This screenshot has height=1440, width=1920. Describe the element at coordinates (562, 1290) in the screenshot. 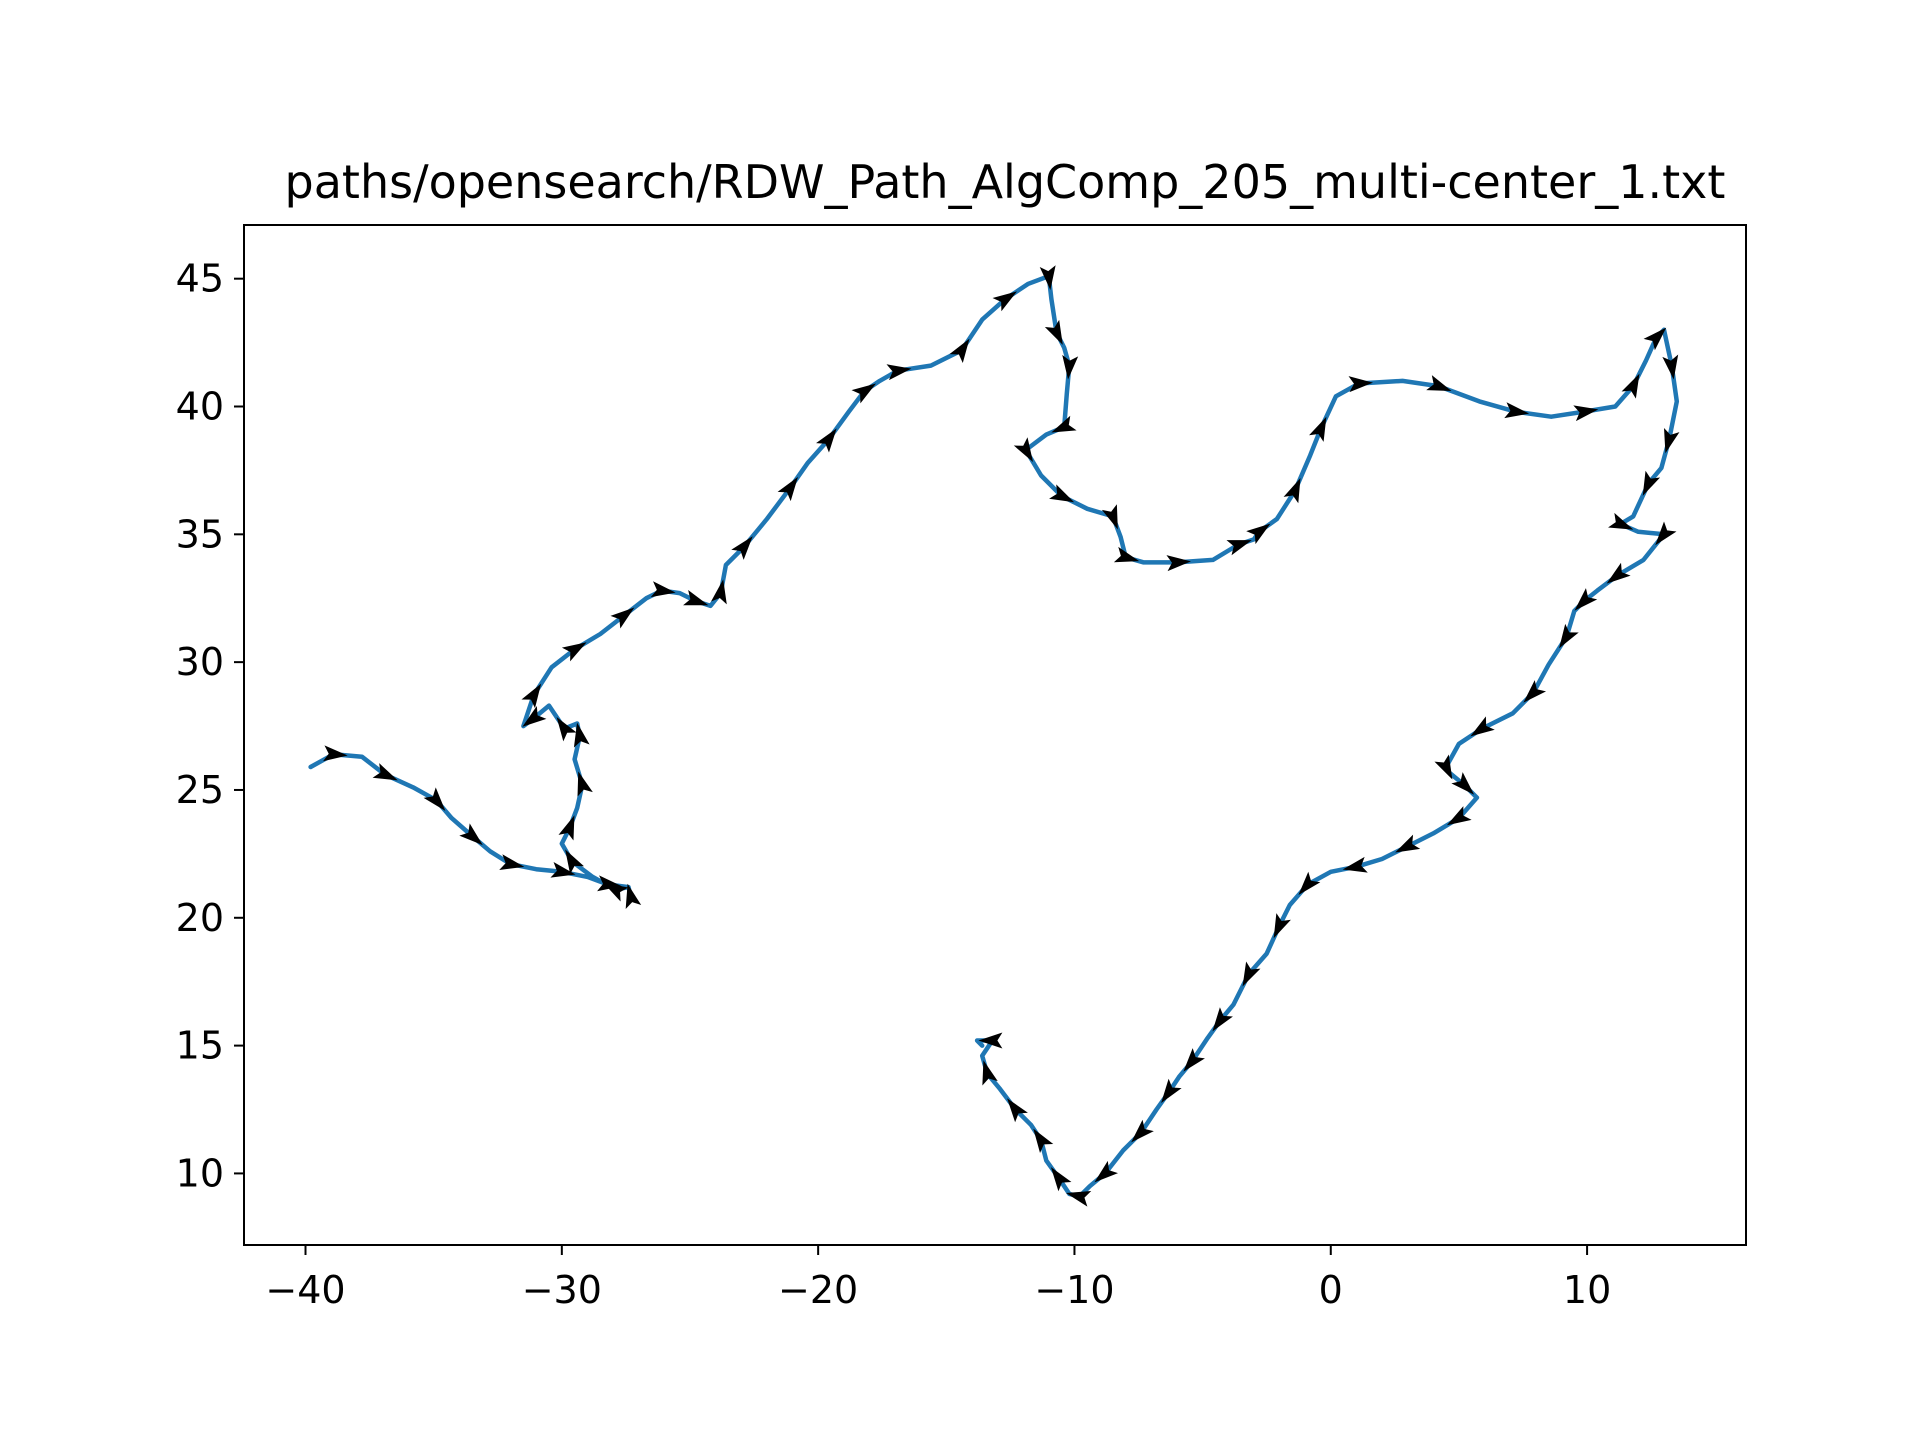

I see `x-tick-label: −30` at that location.